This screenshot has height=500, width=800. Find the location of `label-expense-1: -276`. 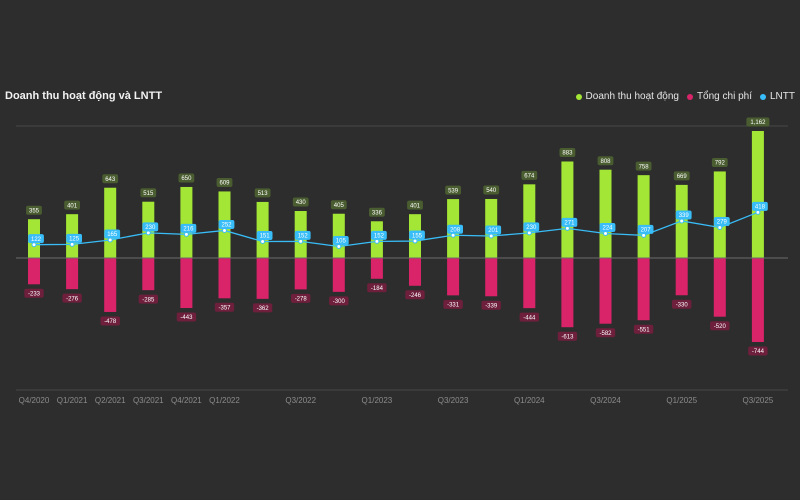

label-expense-1: -276 is located at coordinates (72, 299).